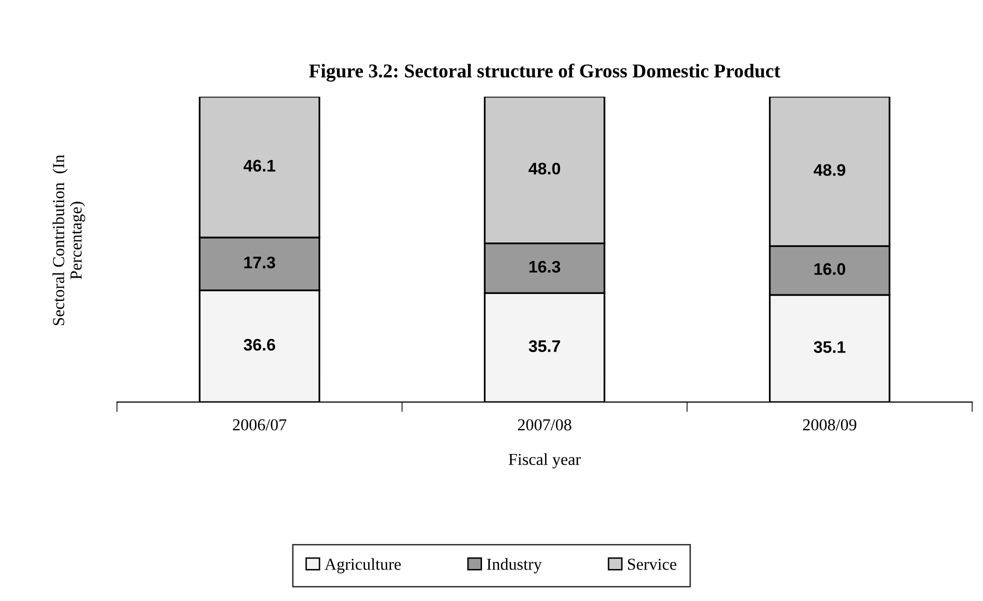 This screenshot has width=983, height=601. I want to click on data-label: 35.7, so click(544, 346).